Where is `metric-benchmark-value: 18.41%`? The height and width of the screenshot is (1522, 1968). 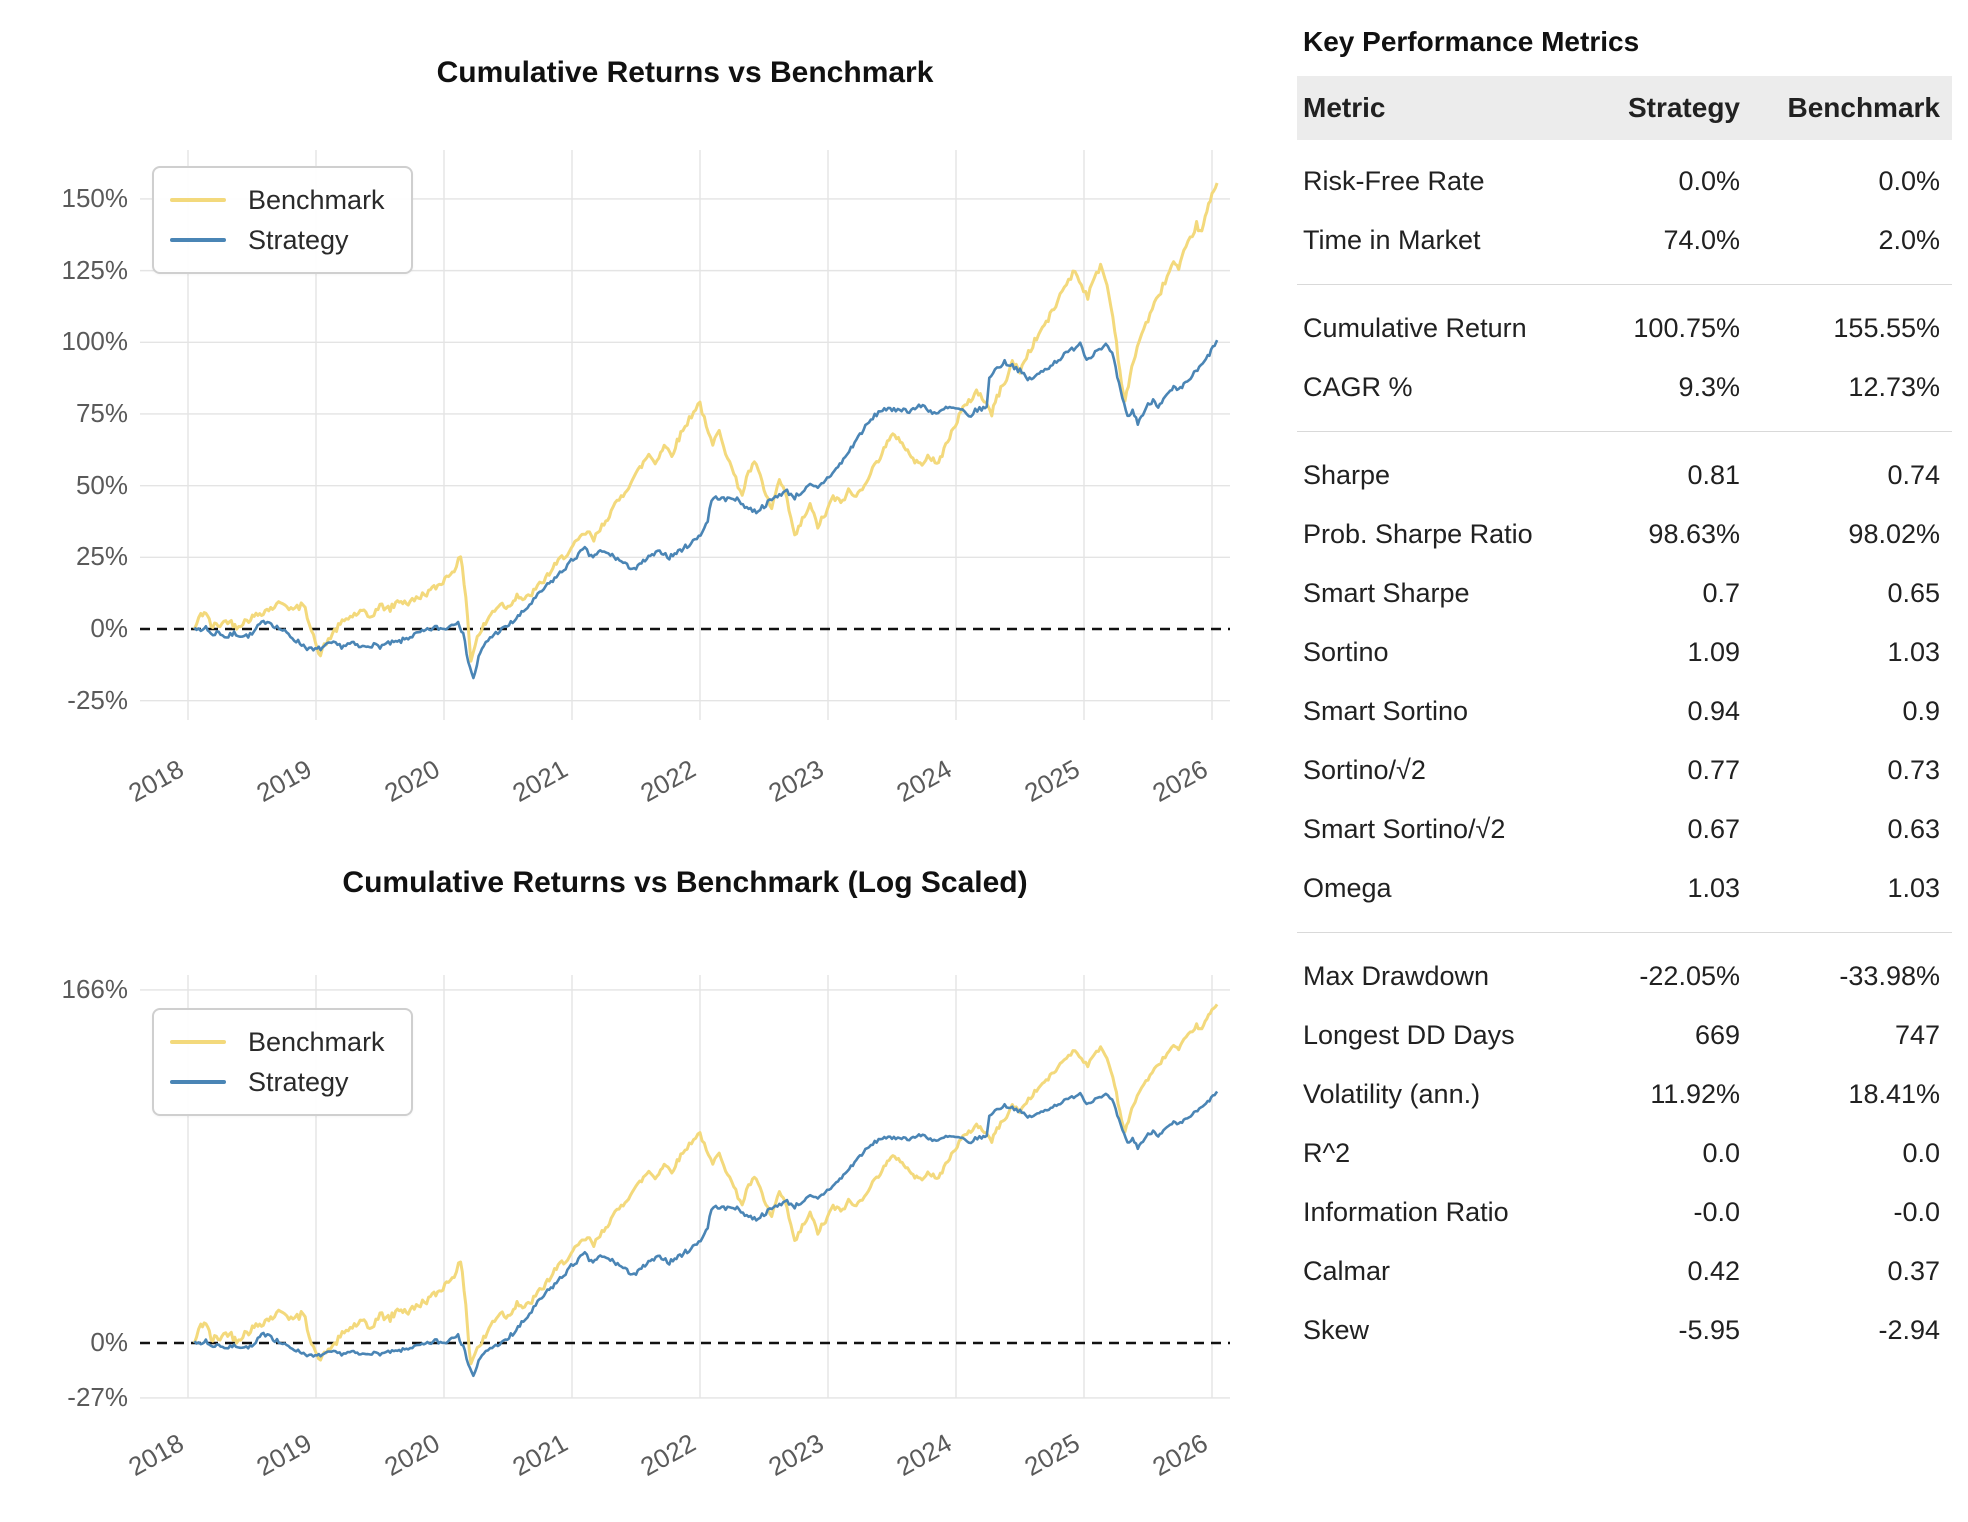 metric-benchmark-value: 18.41% is located at coordinates (1894, 1094).